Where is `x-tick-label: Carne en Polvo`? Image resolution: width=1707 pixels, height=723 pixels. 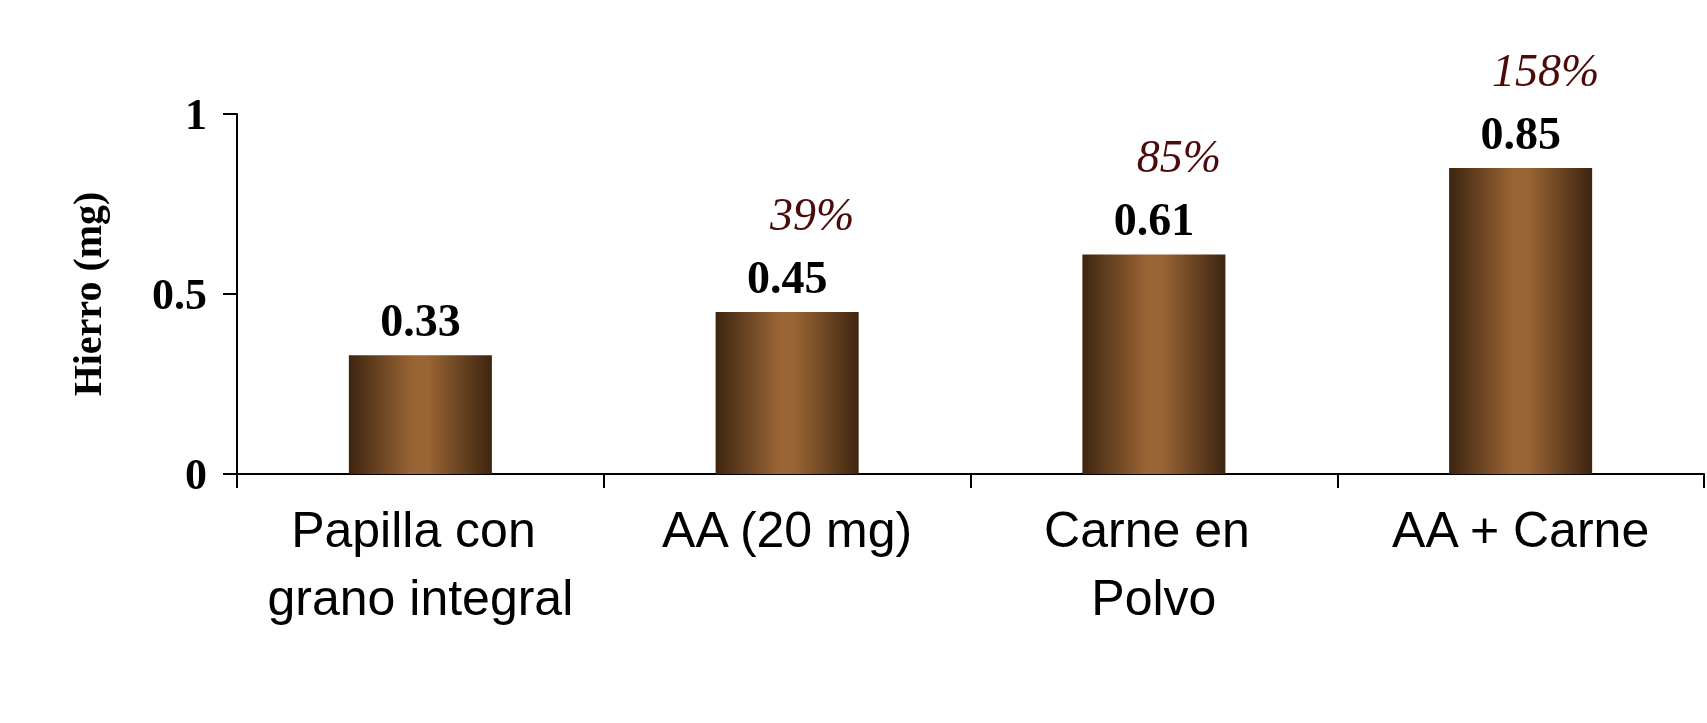
x-tick-label: Carne en Polvo is located at coordinates (1154, 564).